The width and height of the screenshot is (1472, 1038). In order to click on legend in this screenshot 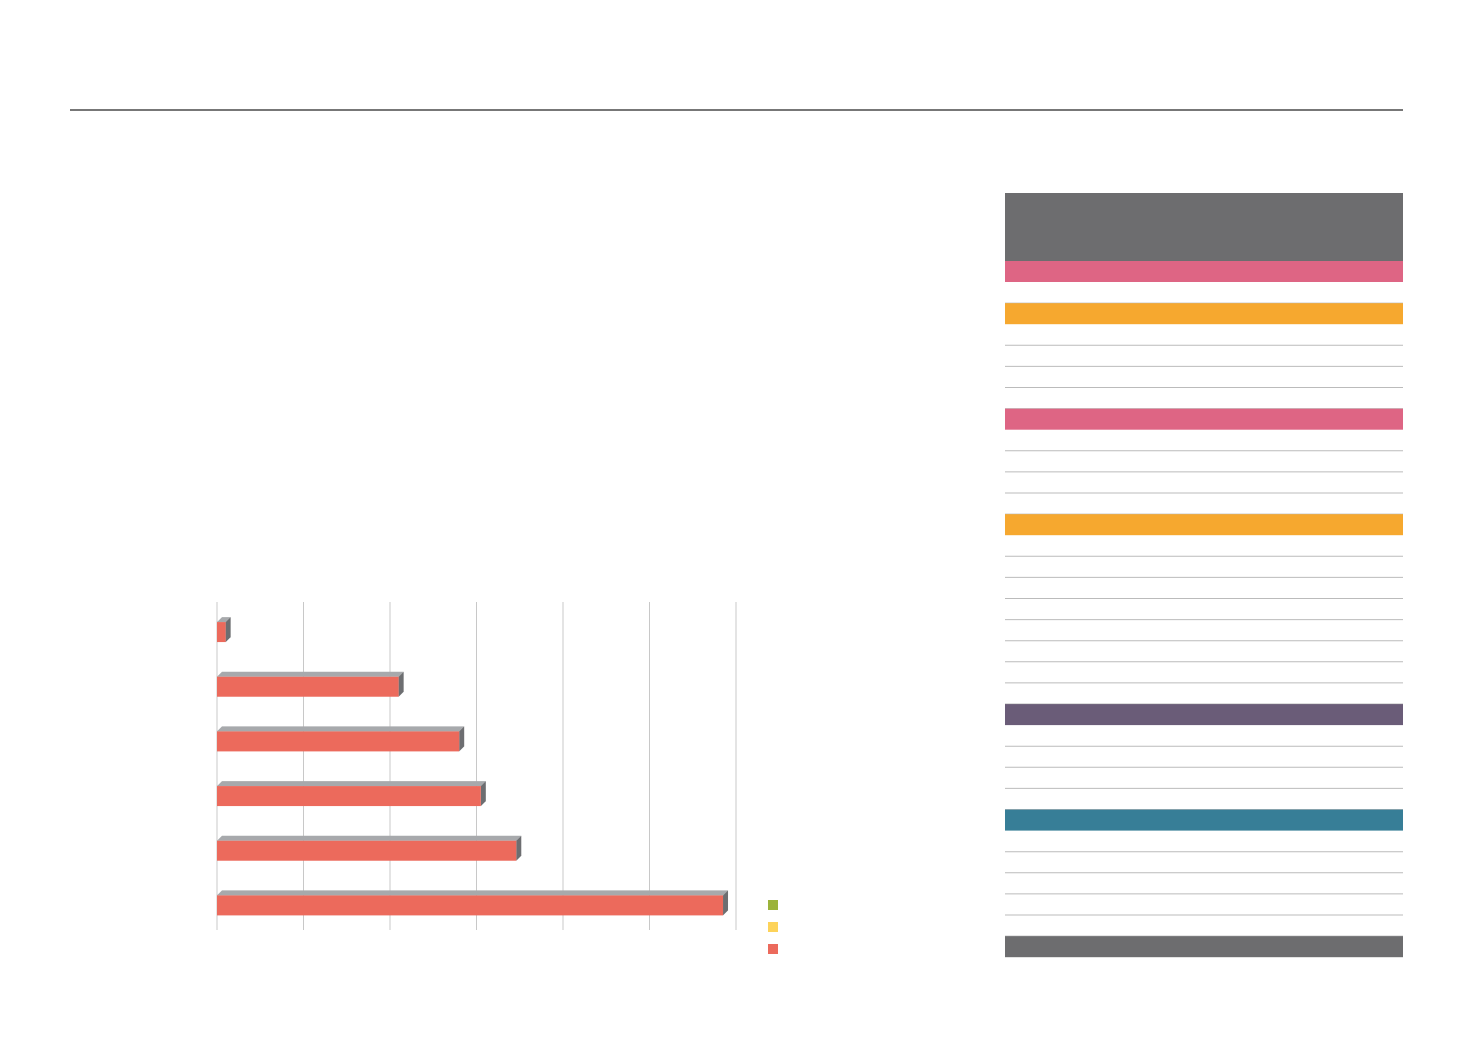, I will do `click(773, 927)`.